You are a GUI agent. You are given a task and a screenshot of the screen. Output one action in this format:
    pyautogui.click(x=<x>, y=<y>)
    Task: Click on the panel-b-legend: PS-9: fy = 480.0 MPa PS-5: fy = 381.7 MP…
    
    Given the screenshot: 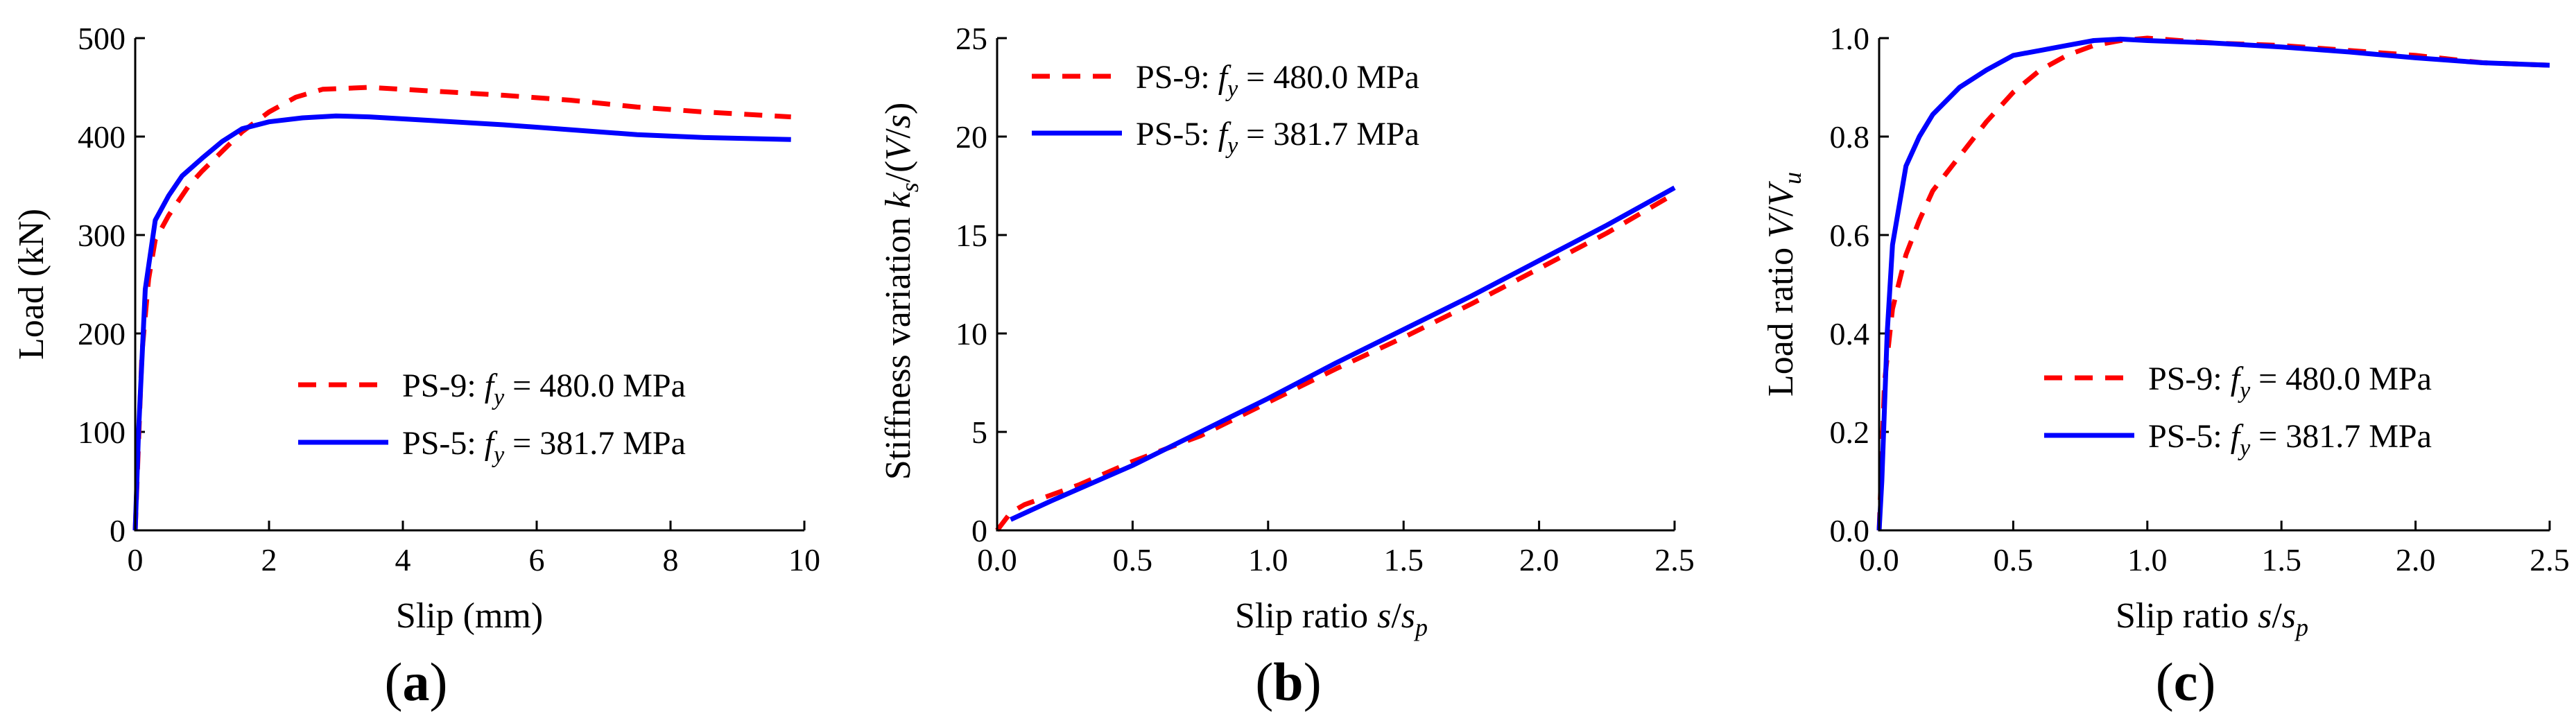 What is the action you would take?
    pyautogui.click(x=1225, y=109)
    